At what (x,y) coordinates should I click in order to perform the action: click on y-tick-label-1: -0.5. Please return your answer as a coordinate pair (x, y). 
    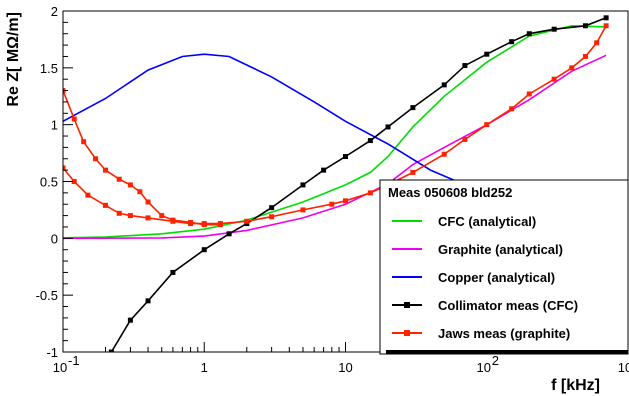
    Looking at the image, I should click on (47, 295).